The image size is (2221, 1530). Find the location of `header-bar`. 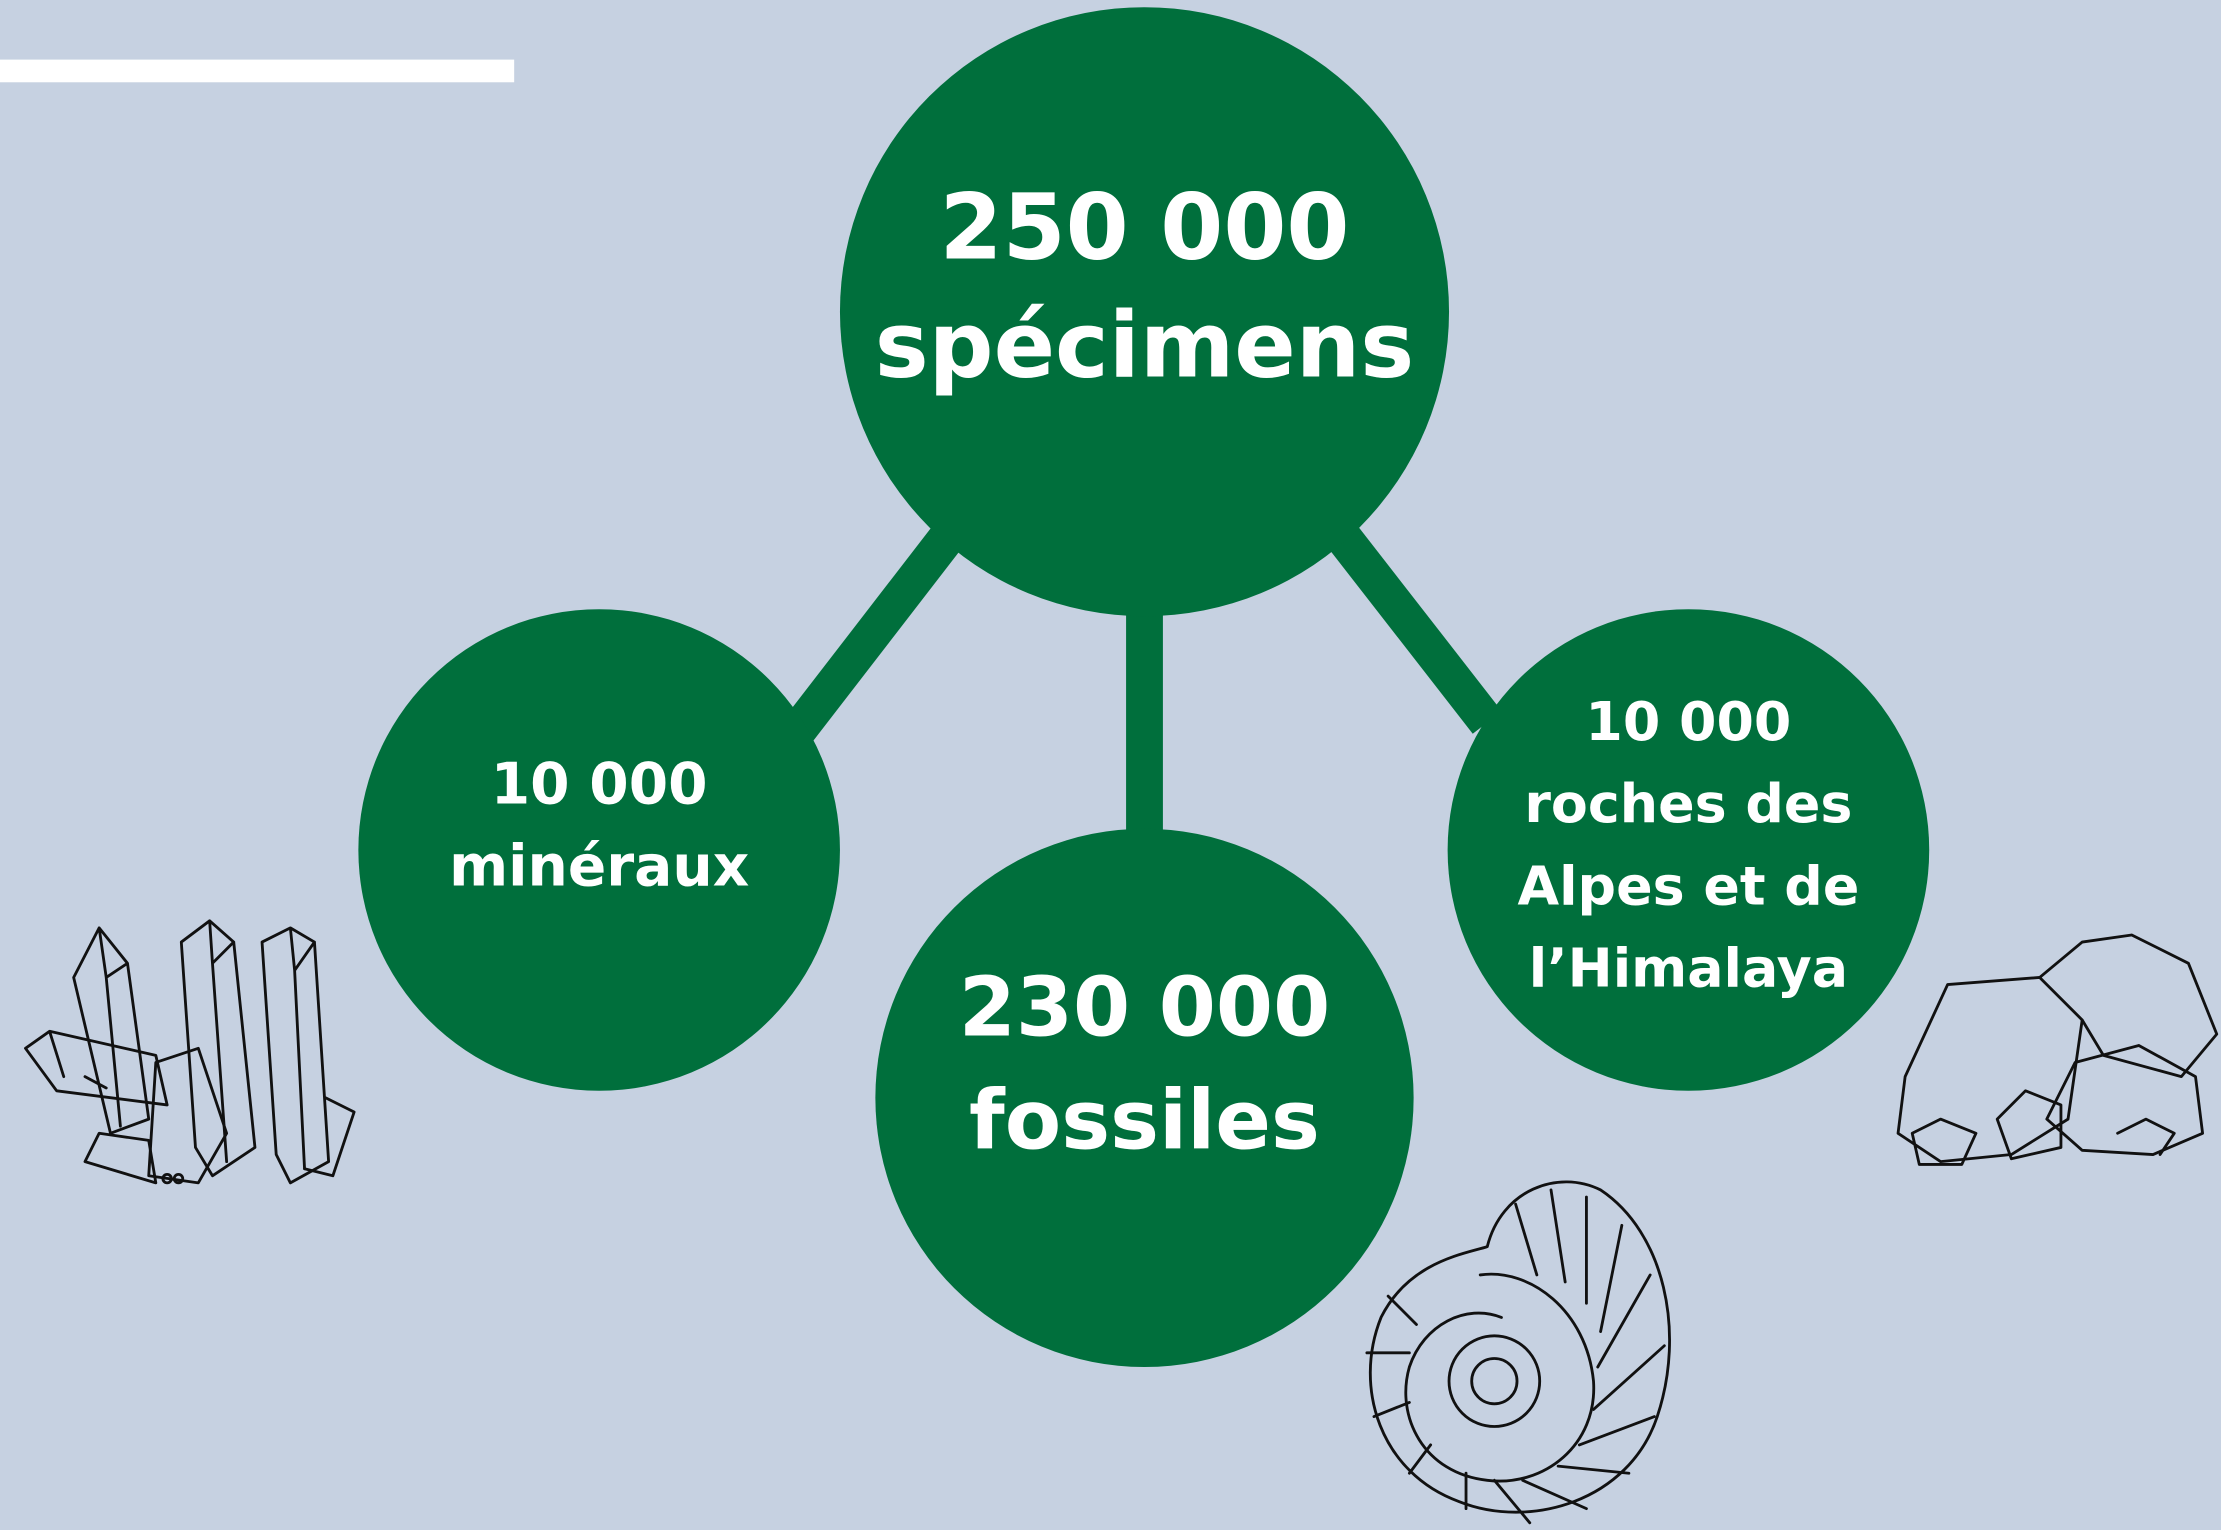

header-bar is located at coordinates (257, 71).